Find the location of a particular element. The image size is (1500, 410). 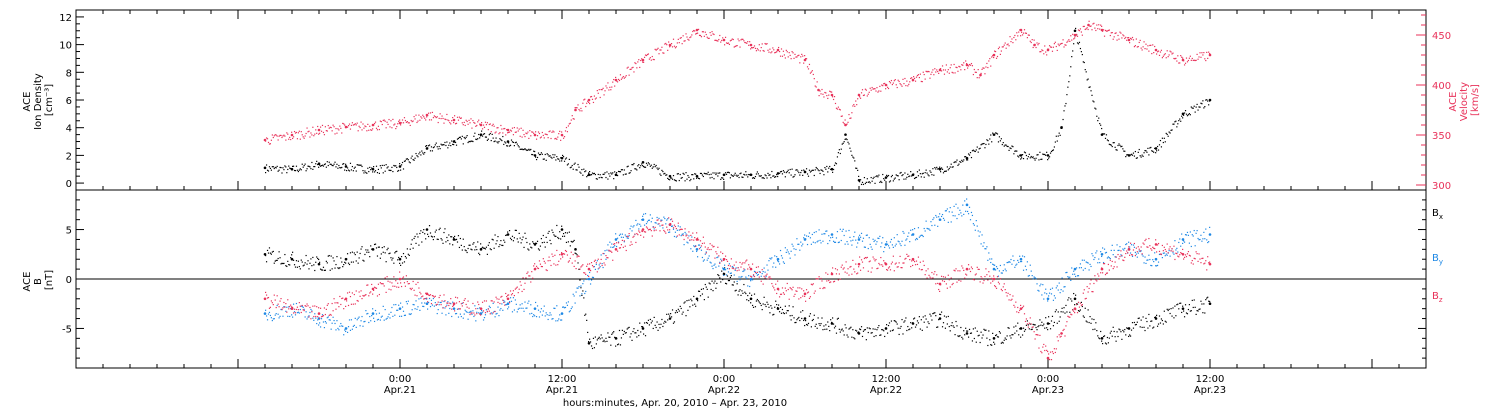

legend-bz: Bz is located at coordinates (1437, 297).